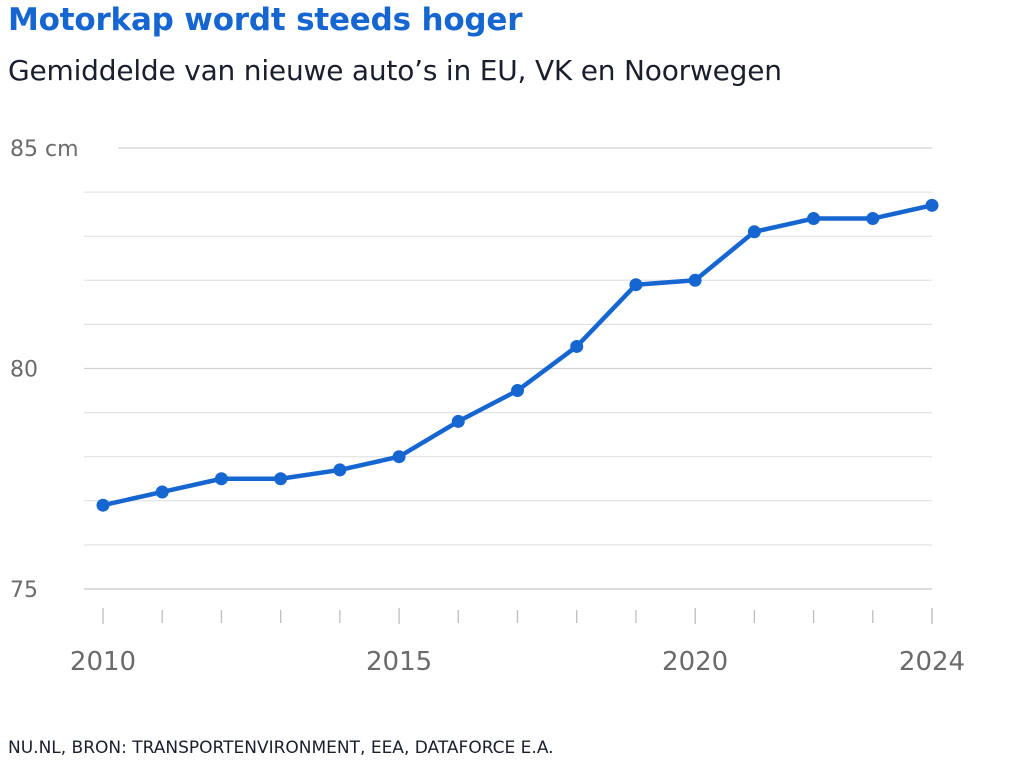 The image size is (1024, 768). I want to click on y-tick-label-85: 85 cm, so click(44, 149).